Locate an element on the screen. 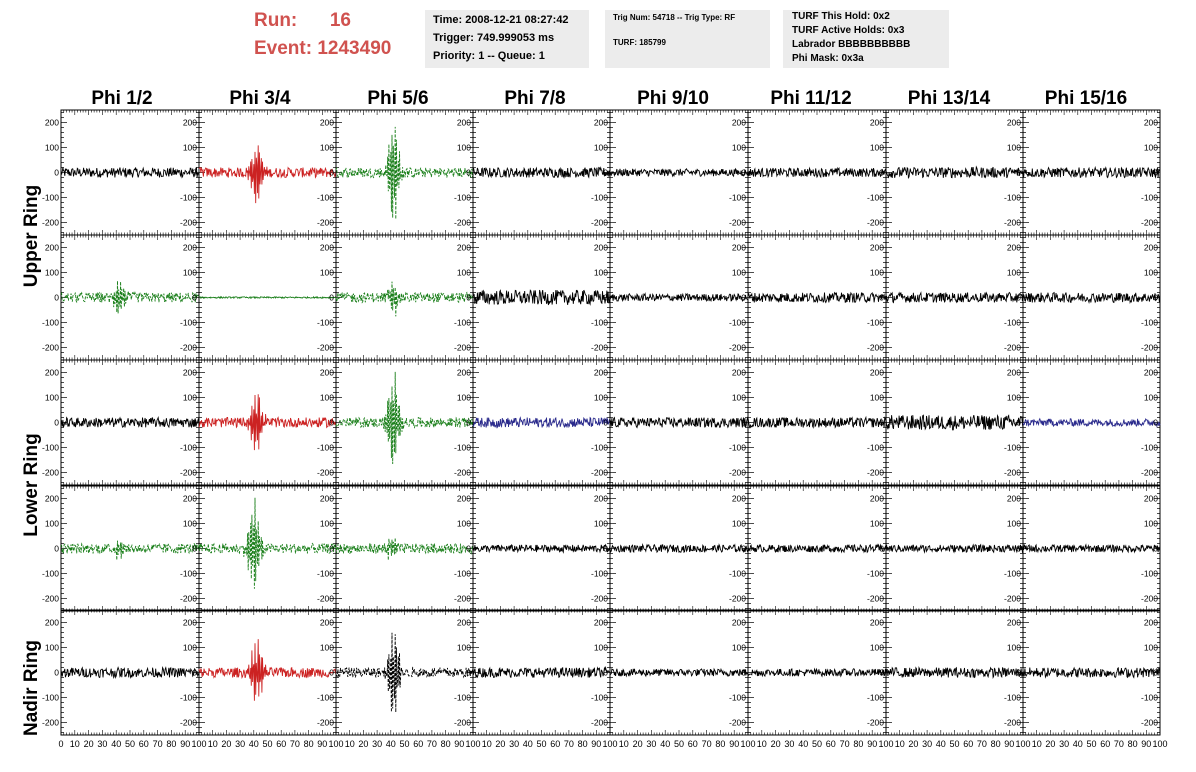 The image size is (1196, 772). column-header-phi-9-10: Phi 9/10 is located at coordinates (673, 98).